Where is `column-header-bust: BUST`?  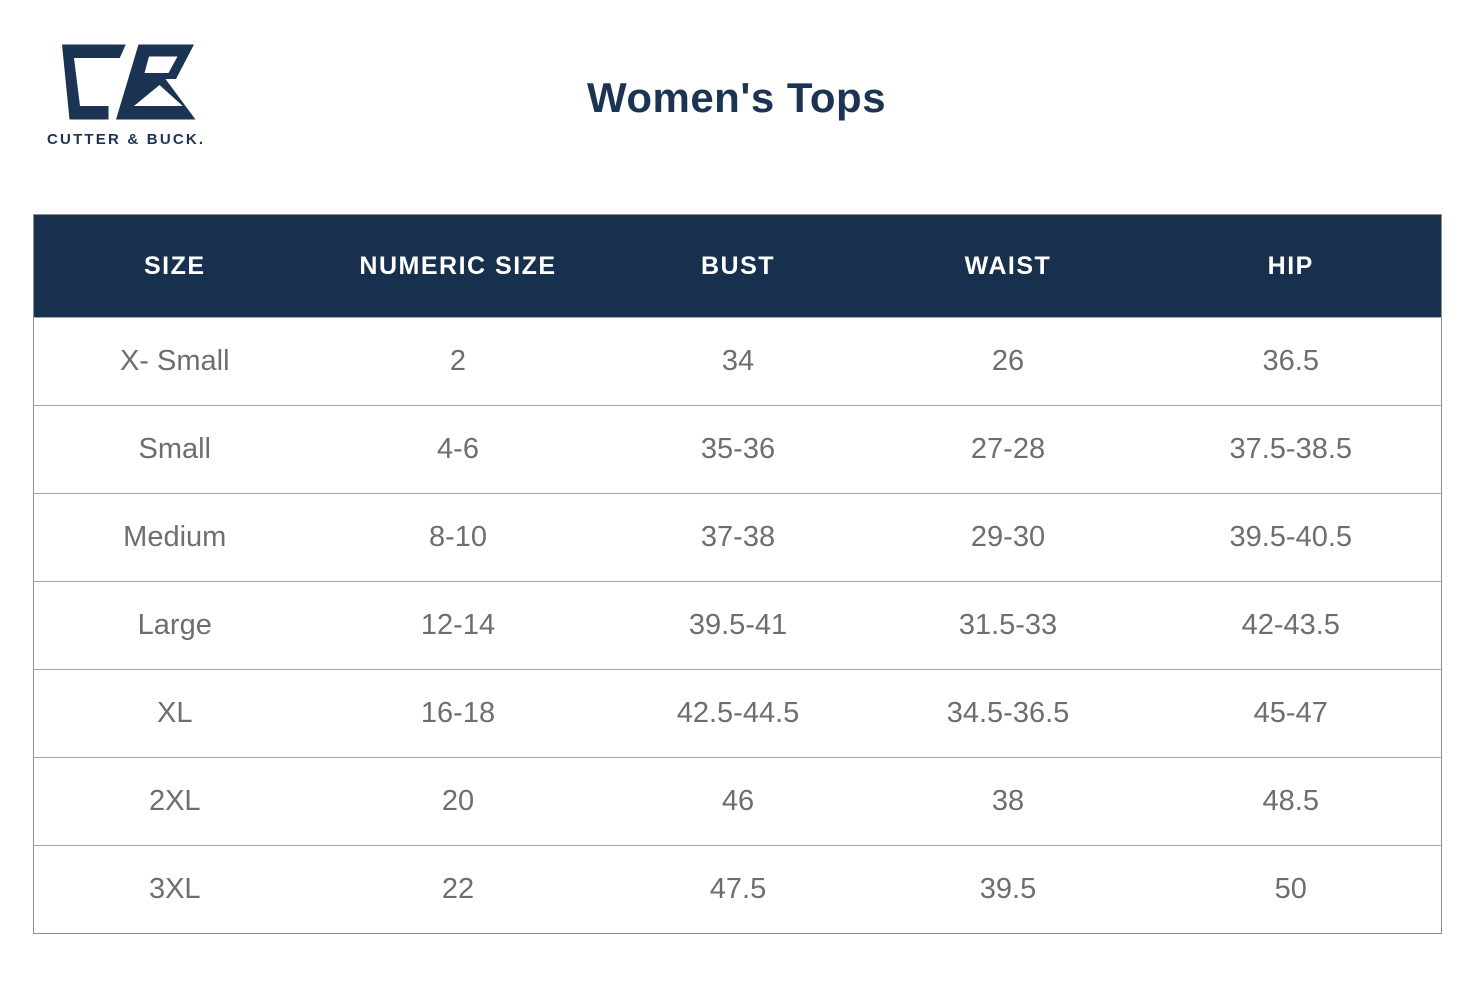 column-header-bust: BUST is located at coordinates (738, 266).